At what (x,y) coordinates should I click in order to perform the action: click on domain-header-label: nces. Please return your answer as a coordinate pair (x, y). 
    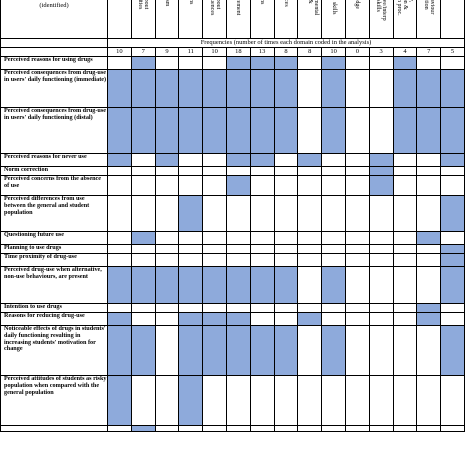
    Looking at the image, I should click on (285, 3).